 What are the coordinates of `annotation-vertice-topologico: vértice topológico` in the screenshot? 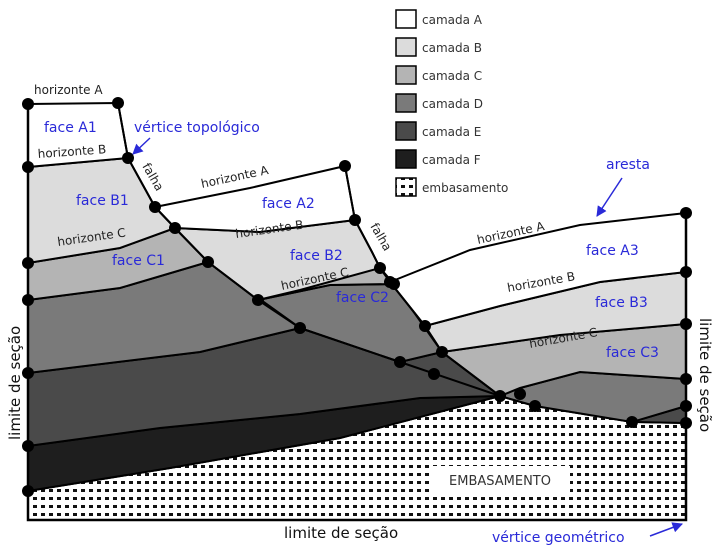 It's located at (197, 128).